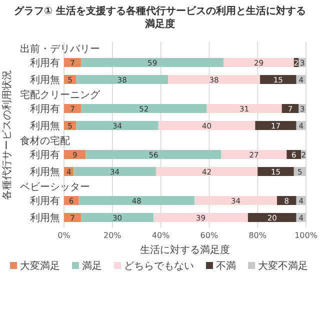 The image size is (320, 320). I want to click on legend-label: どちらでもない, so click(159, 266).